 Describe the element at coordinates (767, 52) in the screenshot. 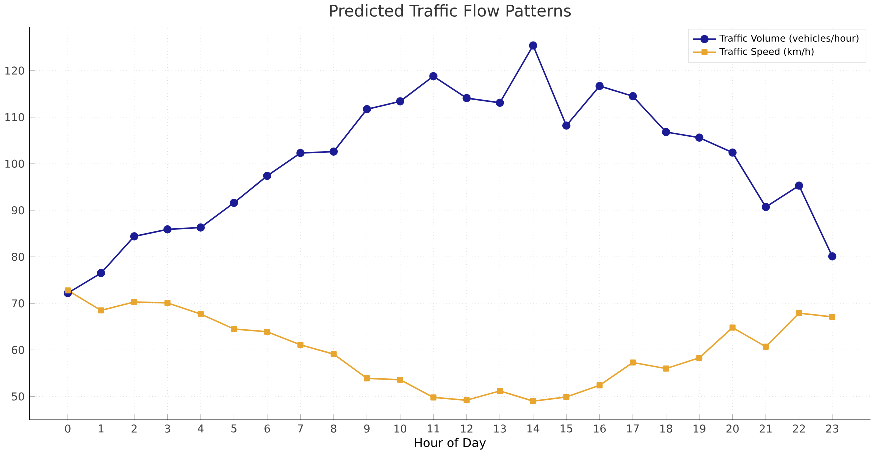

I see `legend-label: Traffic Speed (km/h)` at that location.